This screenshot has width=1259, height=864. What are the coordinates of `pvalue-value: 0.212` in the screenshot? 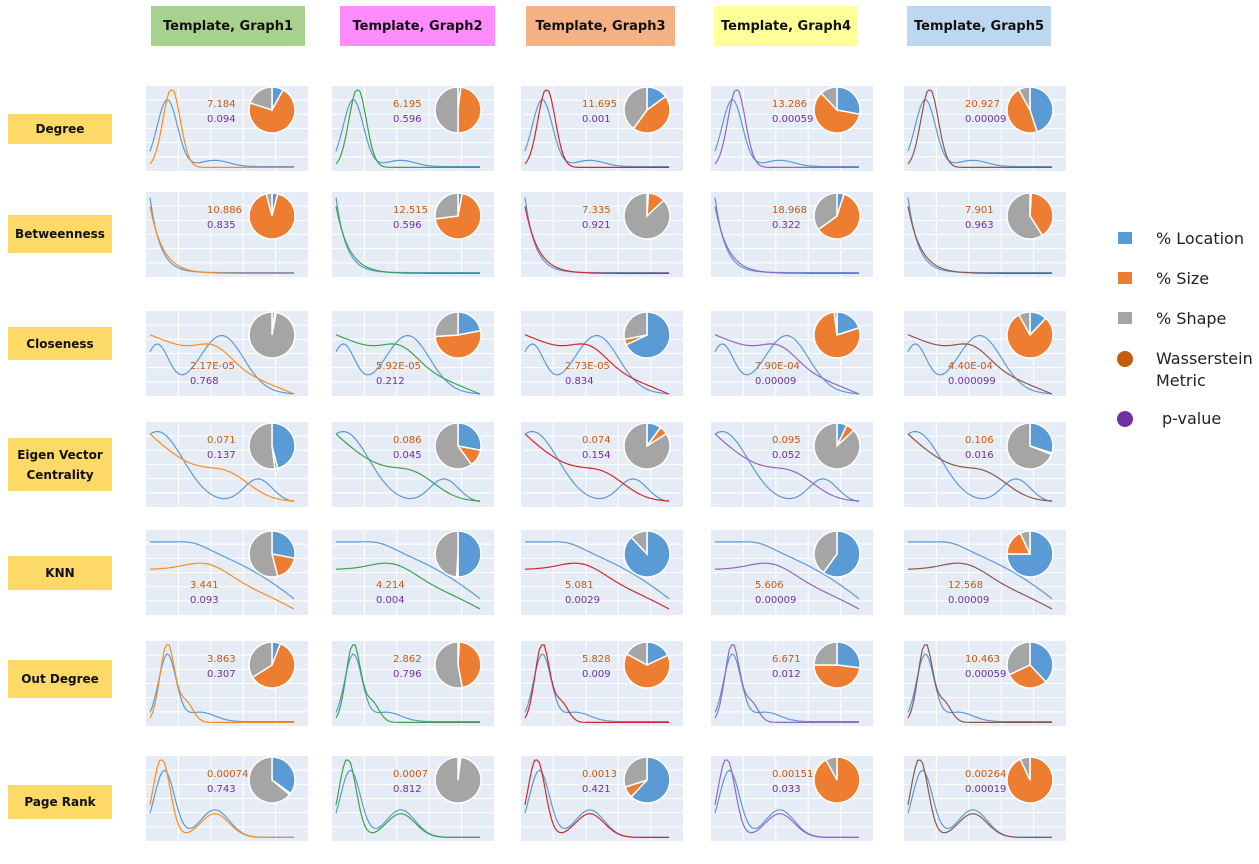 It's located at (390, 381).